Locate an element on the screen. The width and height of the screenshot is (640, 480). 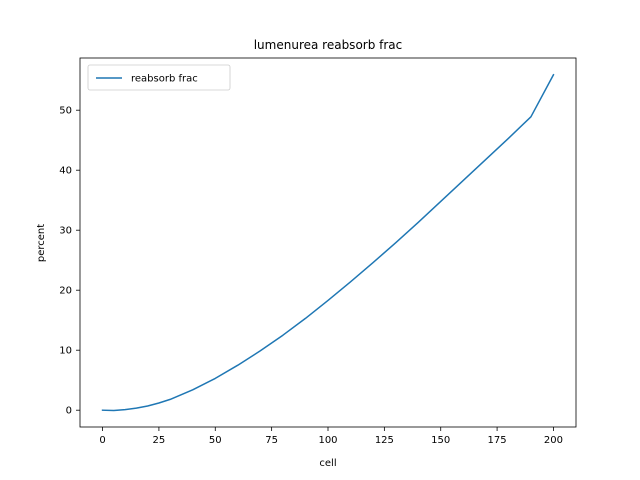
x-tick-label: 100 is located at coordinates (327, 440).